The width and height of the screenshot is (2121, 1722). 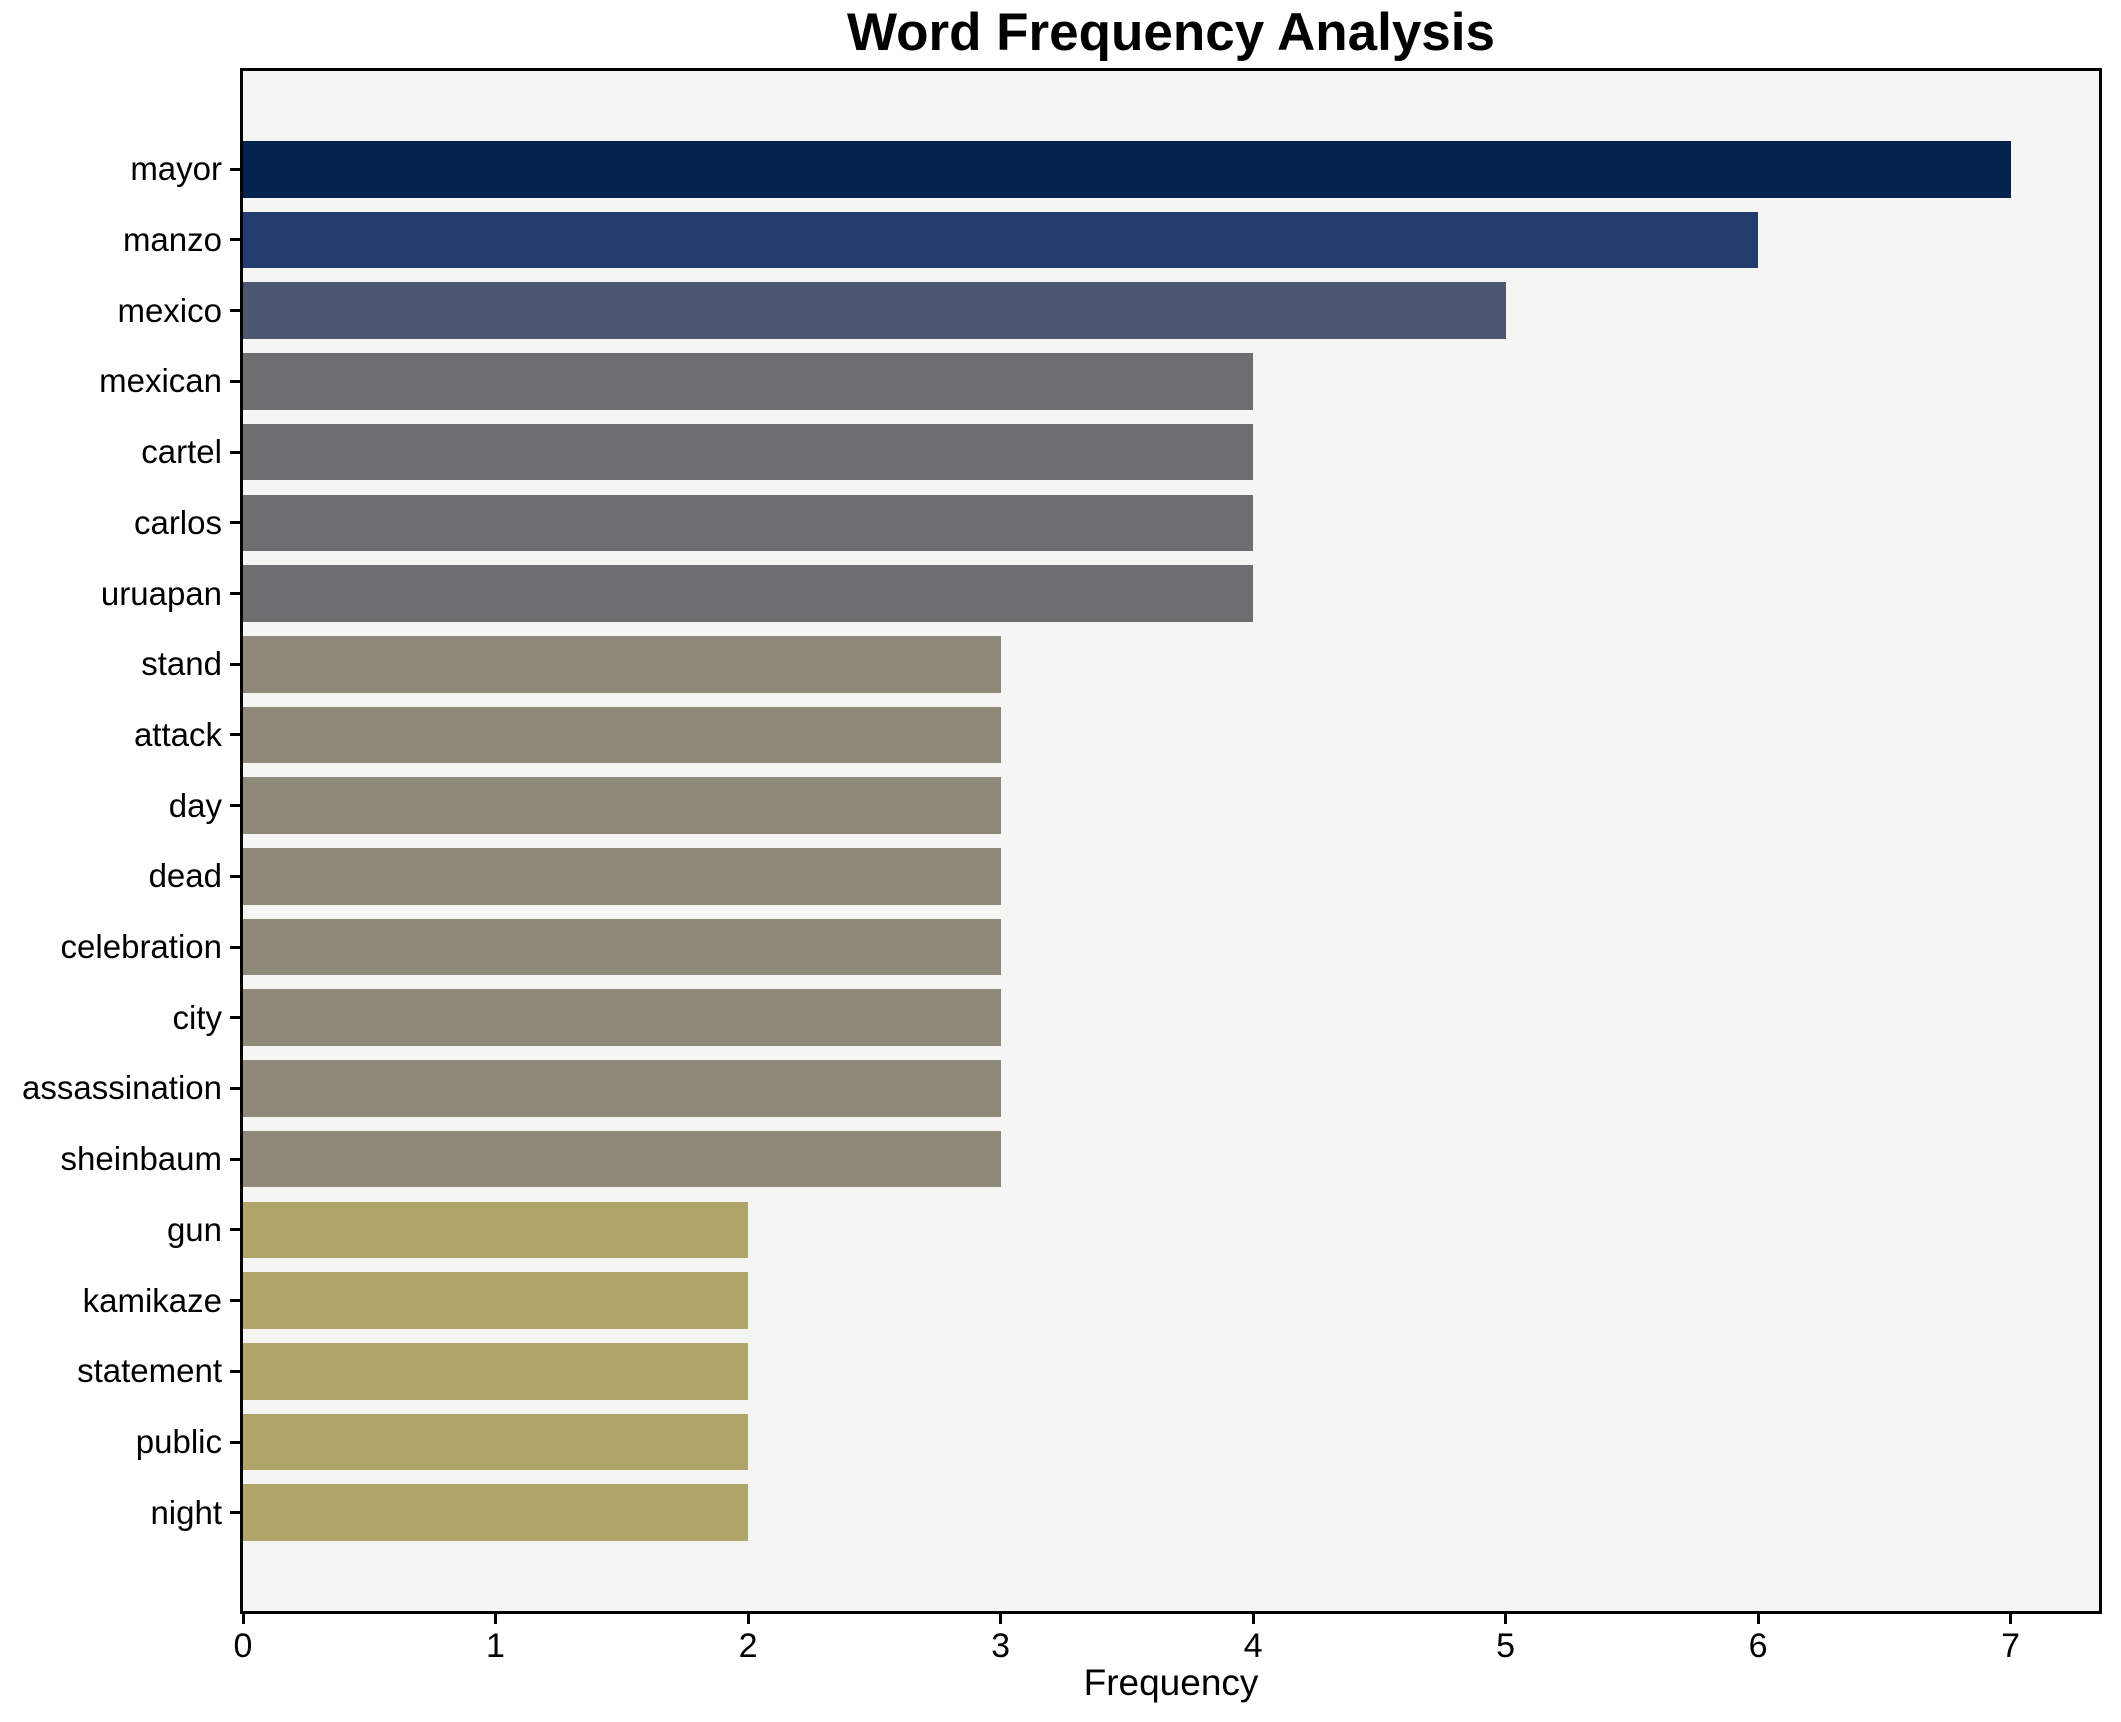 What do you see at coordinates (496, 1371) in the screenshot?
I see `bar-statement` at bounding box center [496, 1371].